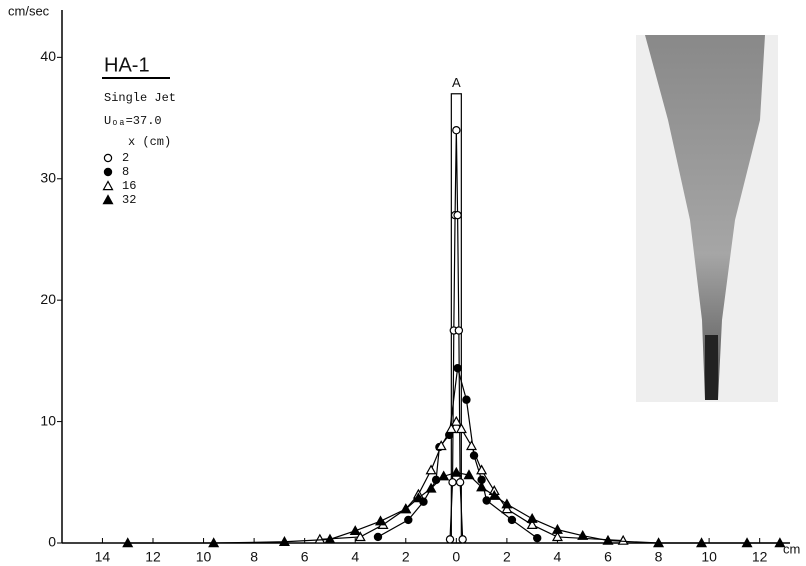 The width and height of the screenshot is (806, 566). Describe the element at coordinates (129, 186) in the screenshot. I see `legend-label: 16` at that location.